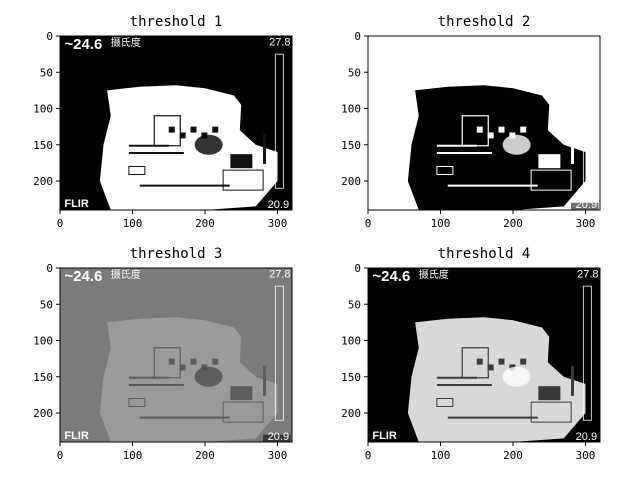 The width and height of the screenshot is (640, 480). Describe the element at coordinates (176, 254) in the screenshot. I see `subplot-title: threshold 3` at that location.